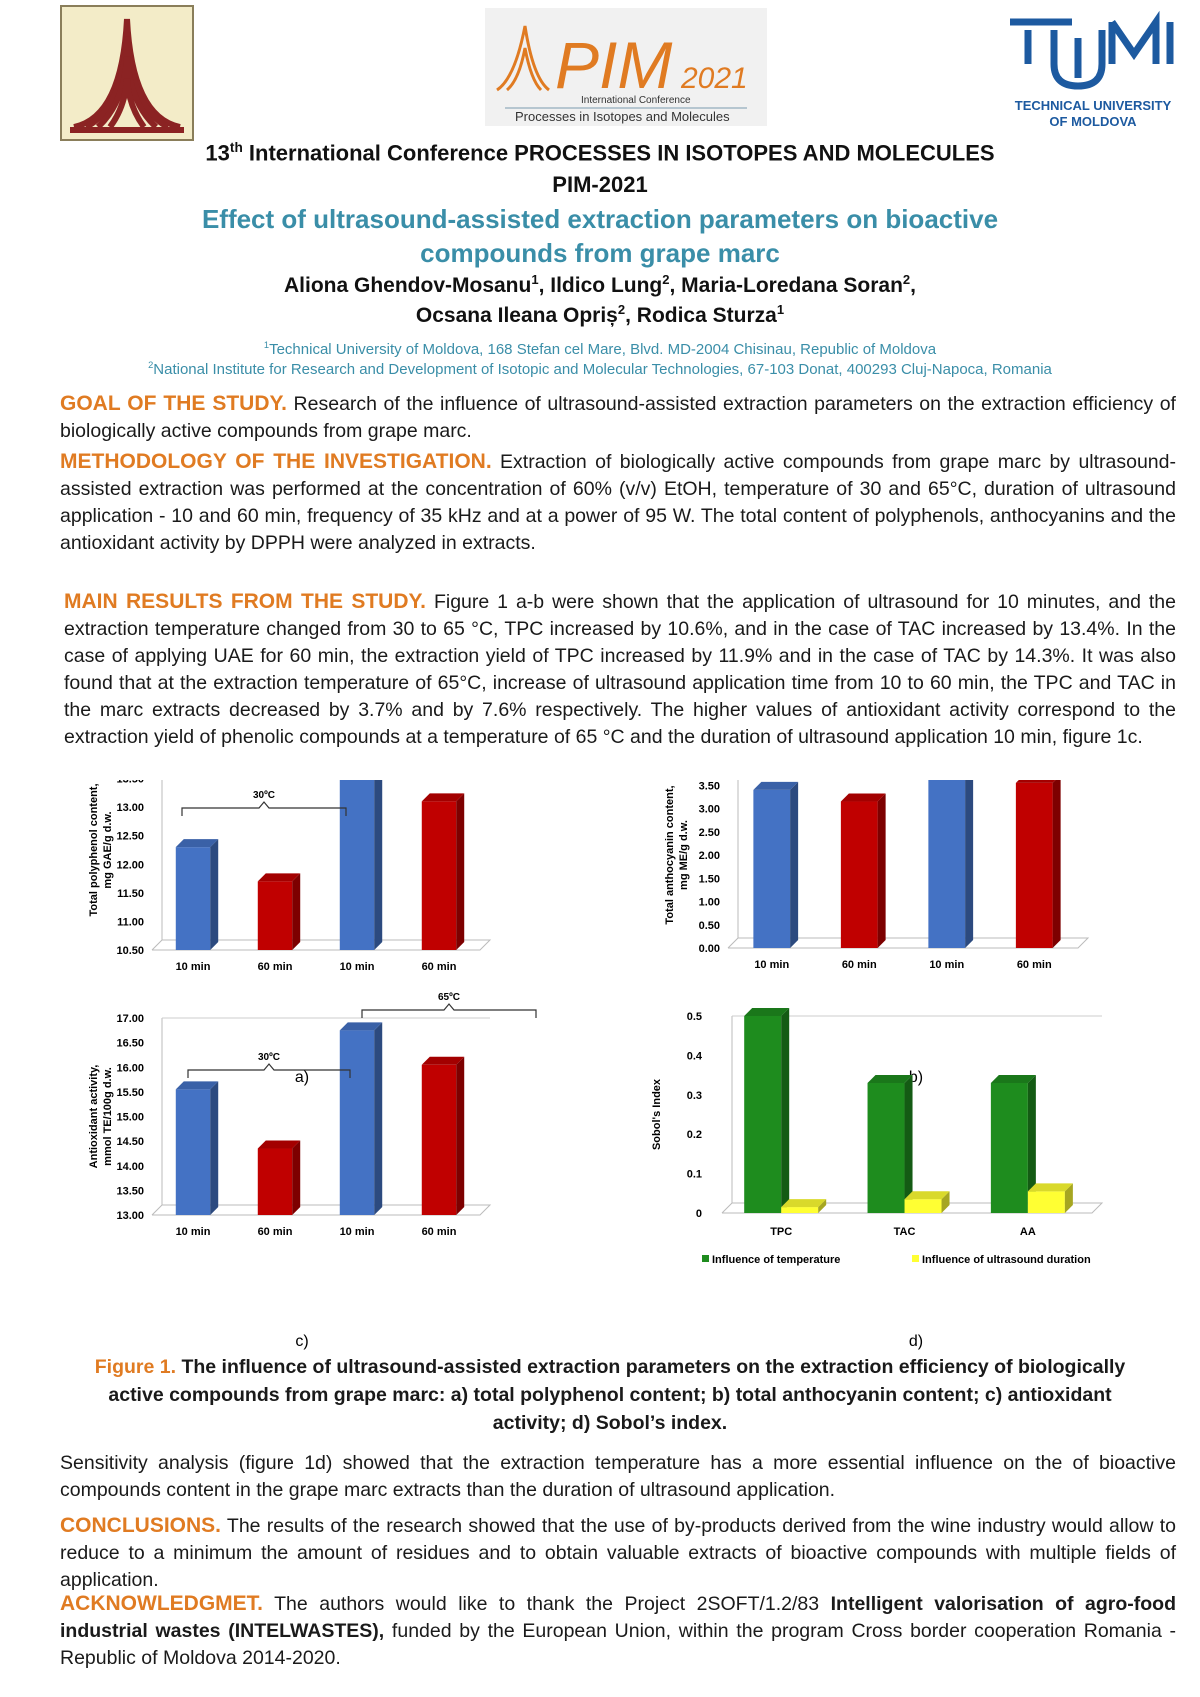 This screenshot has width=1200, height=1697. What do you see at coordinates (776, 1260) in the screenshot?
I see `legend-label: Influence of temperature` at bounding box center [776, 1260].